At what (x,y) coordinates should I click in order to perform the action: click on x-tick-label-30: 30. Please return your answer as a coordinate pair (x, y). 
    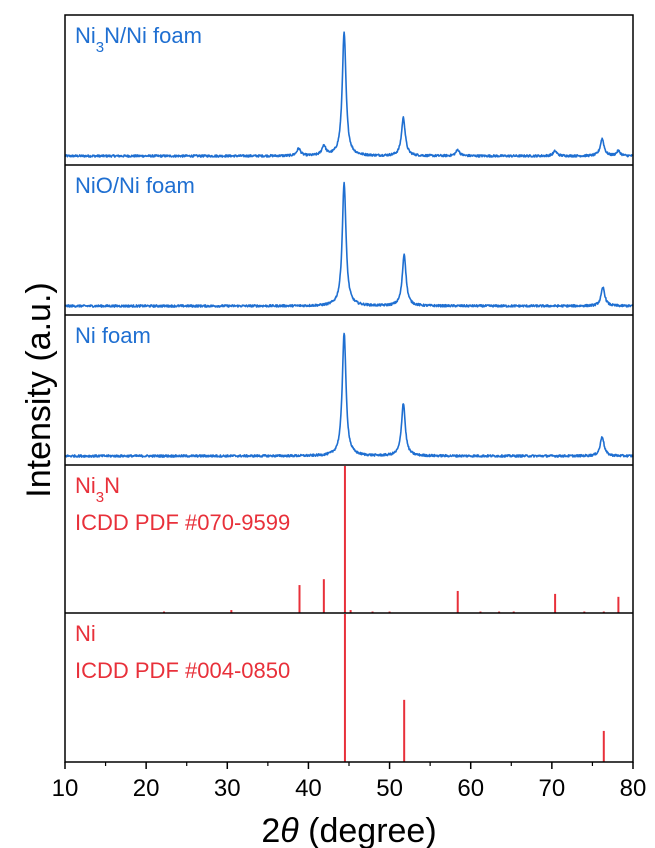
    Looking at the image, I should click on (227, 788).